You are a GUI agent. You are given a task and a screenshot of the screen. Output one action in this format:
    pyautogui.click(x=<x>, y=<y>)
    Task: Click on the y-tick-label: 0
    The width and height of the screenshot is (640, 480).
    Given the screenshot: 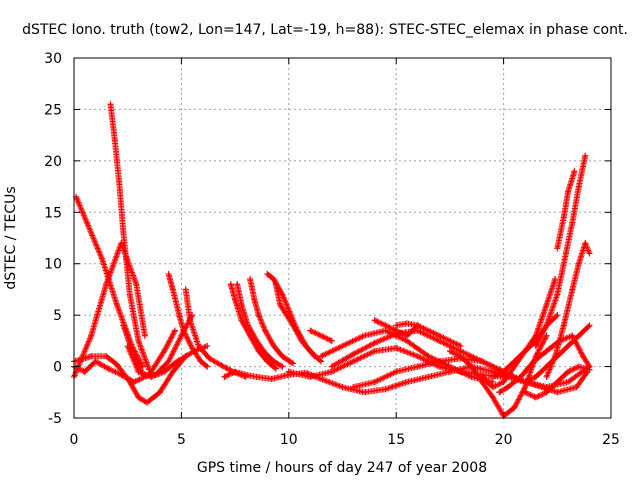 What is the action you would take?
    pyautogui.click(x=57, y=368)
    